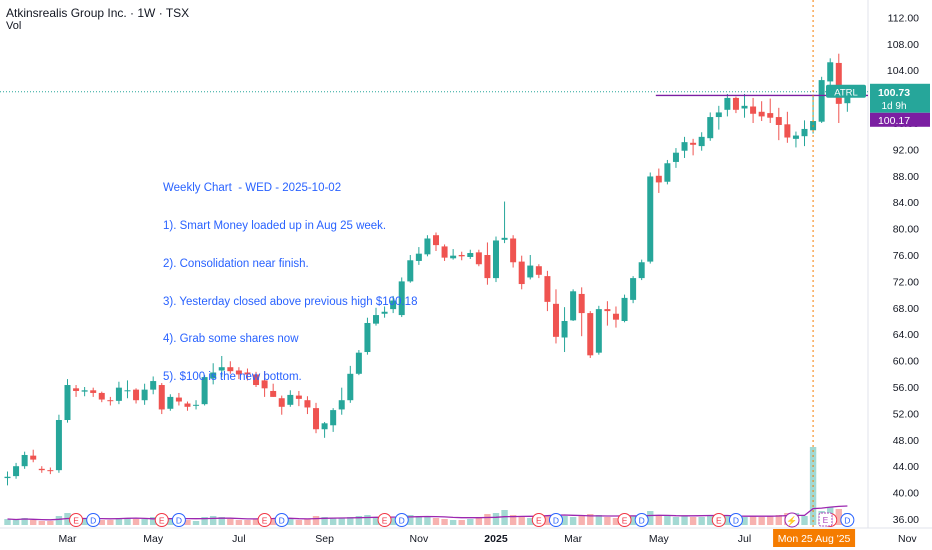  I want to click on upcoming-split-icon, so click(792, 520).